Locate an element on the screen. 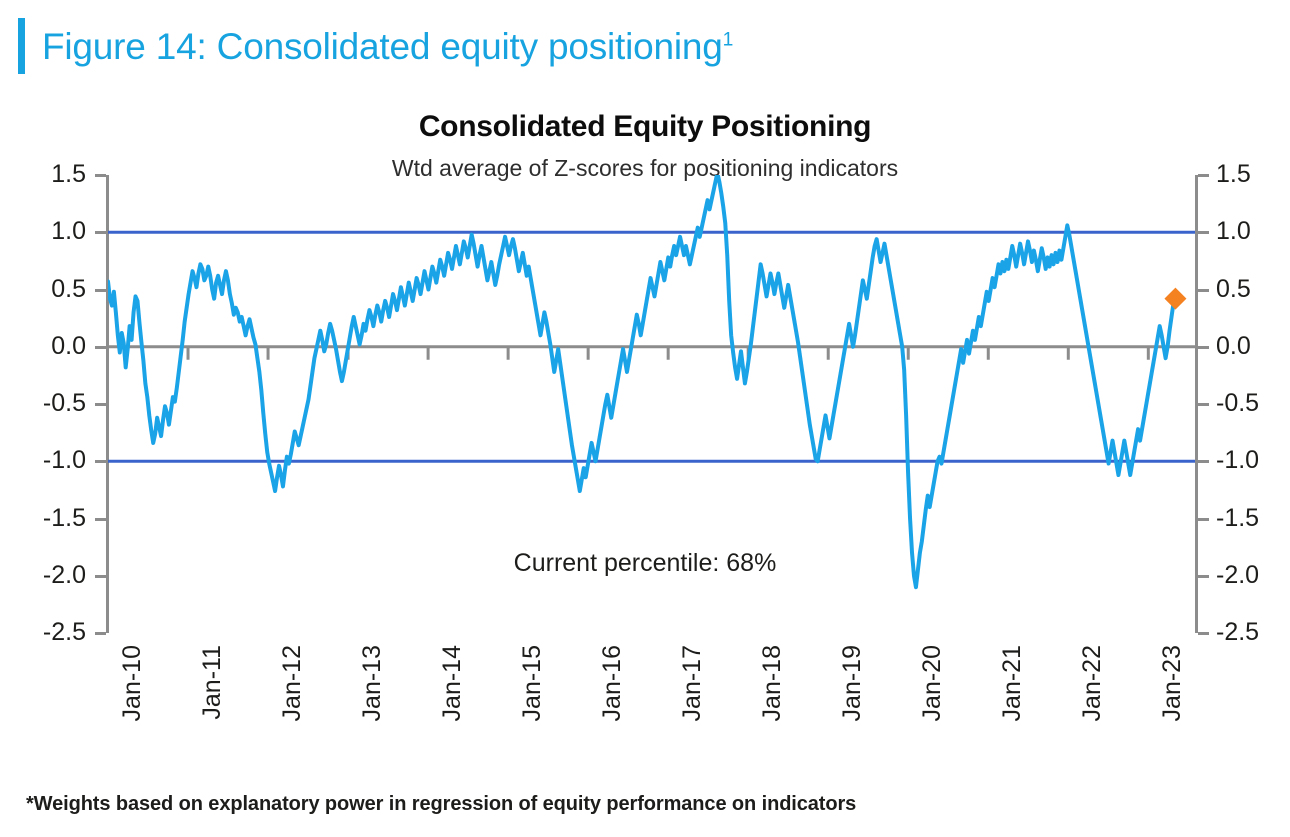 Image resolution: width=1290 pixels, height=837 pixels. x-tick-label: Jan-12 is located at coordinates (292, 683).